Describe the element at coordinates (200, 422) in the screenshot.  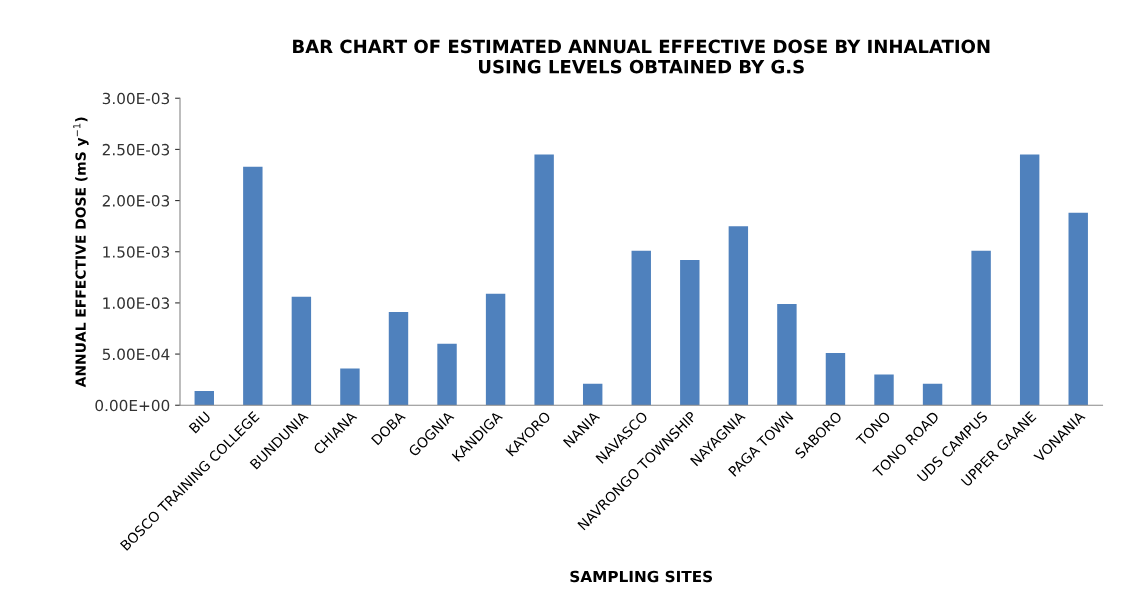
I see `x-tick-label: BIU` at that location.